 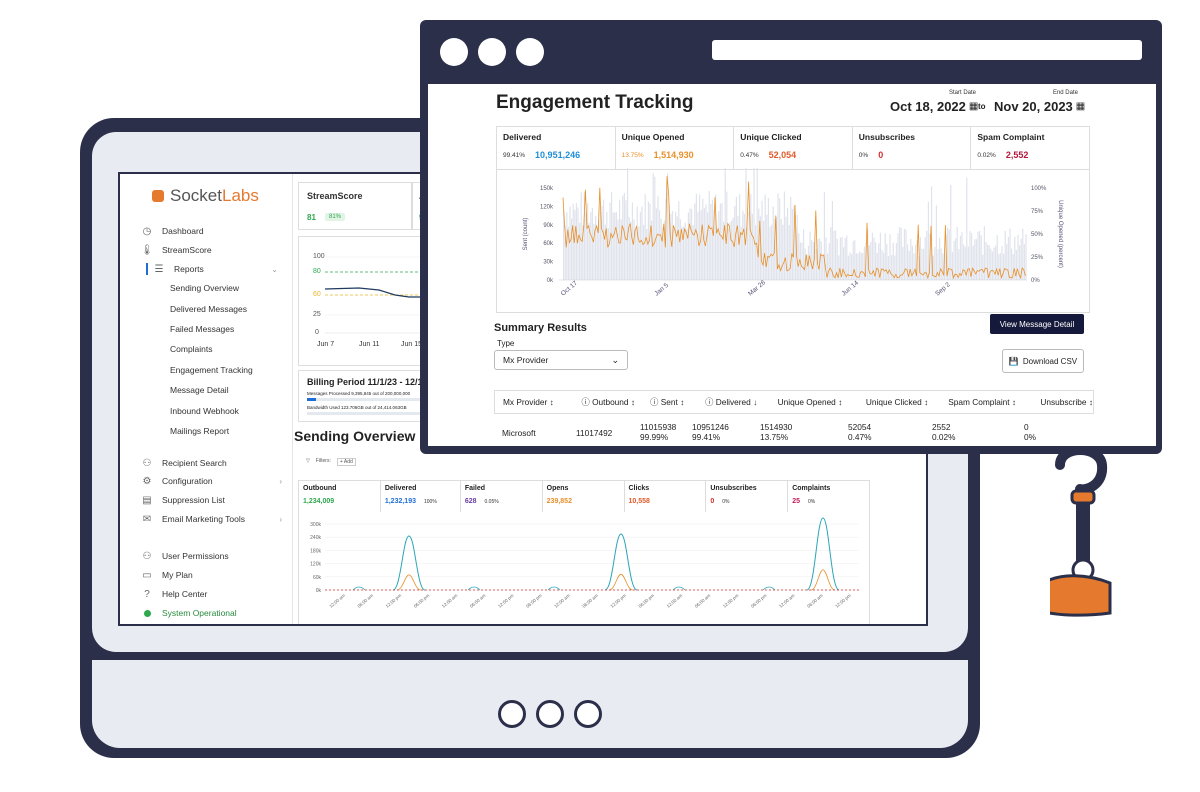 What do you see at coordinates (561, 360) in the screenshot?
I see `type-select: Mx Provider ⌄` at bounding box center [561, 360].